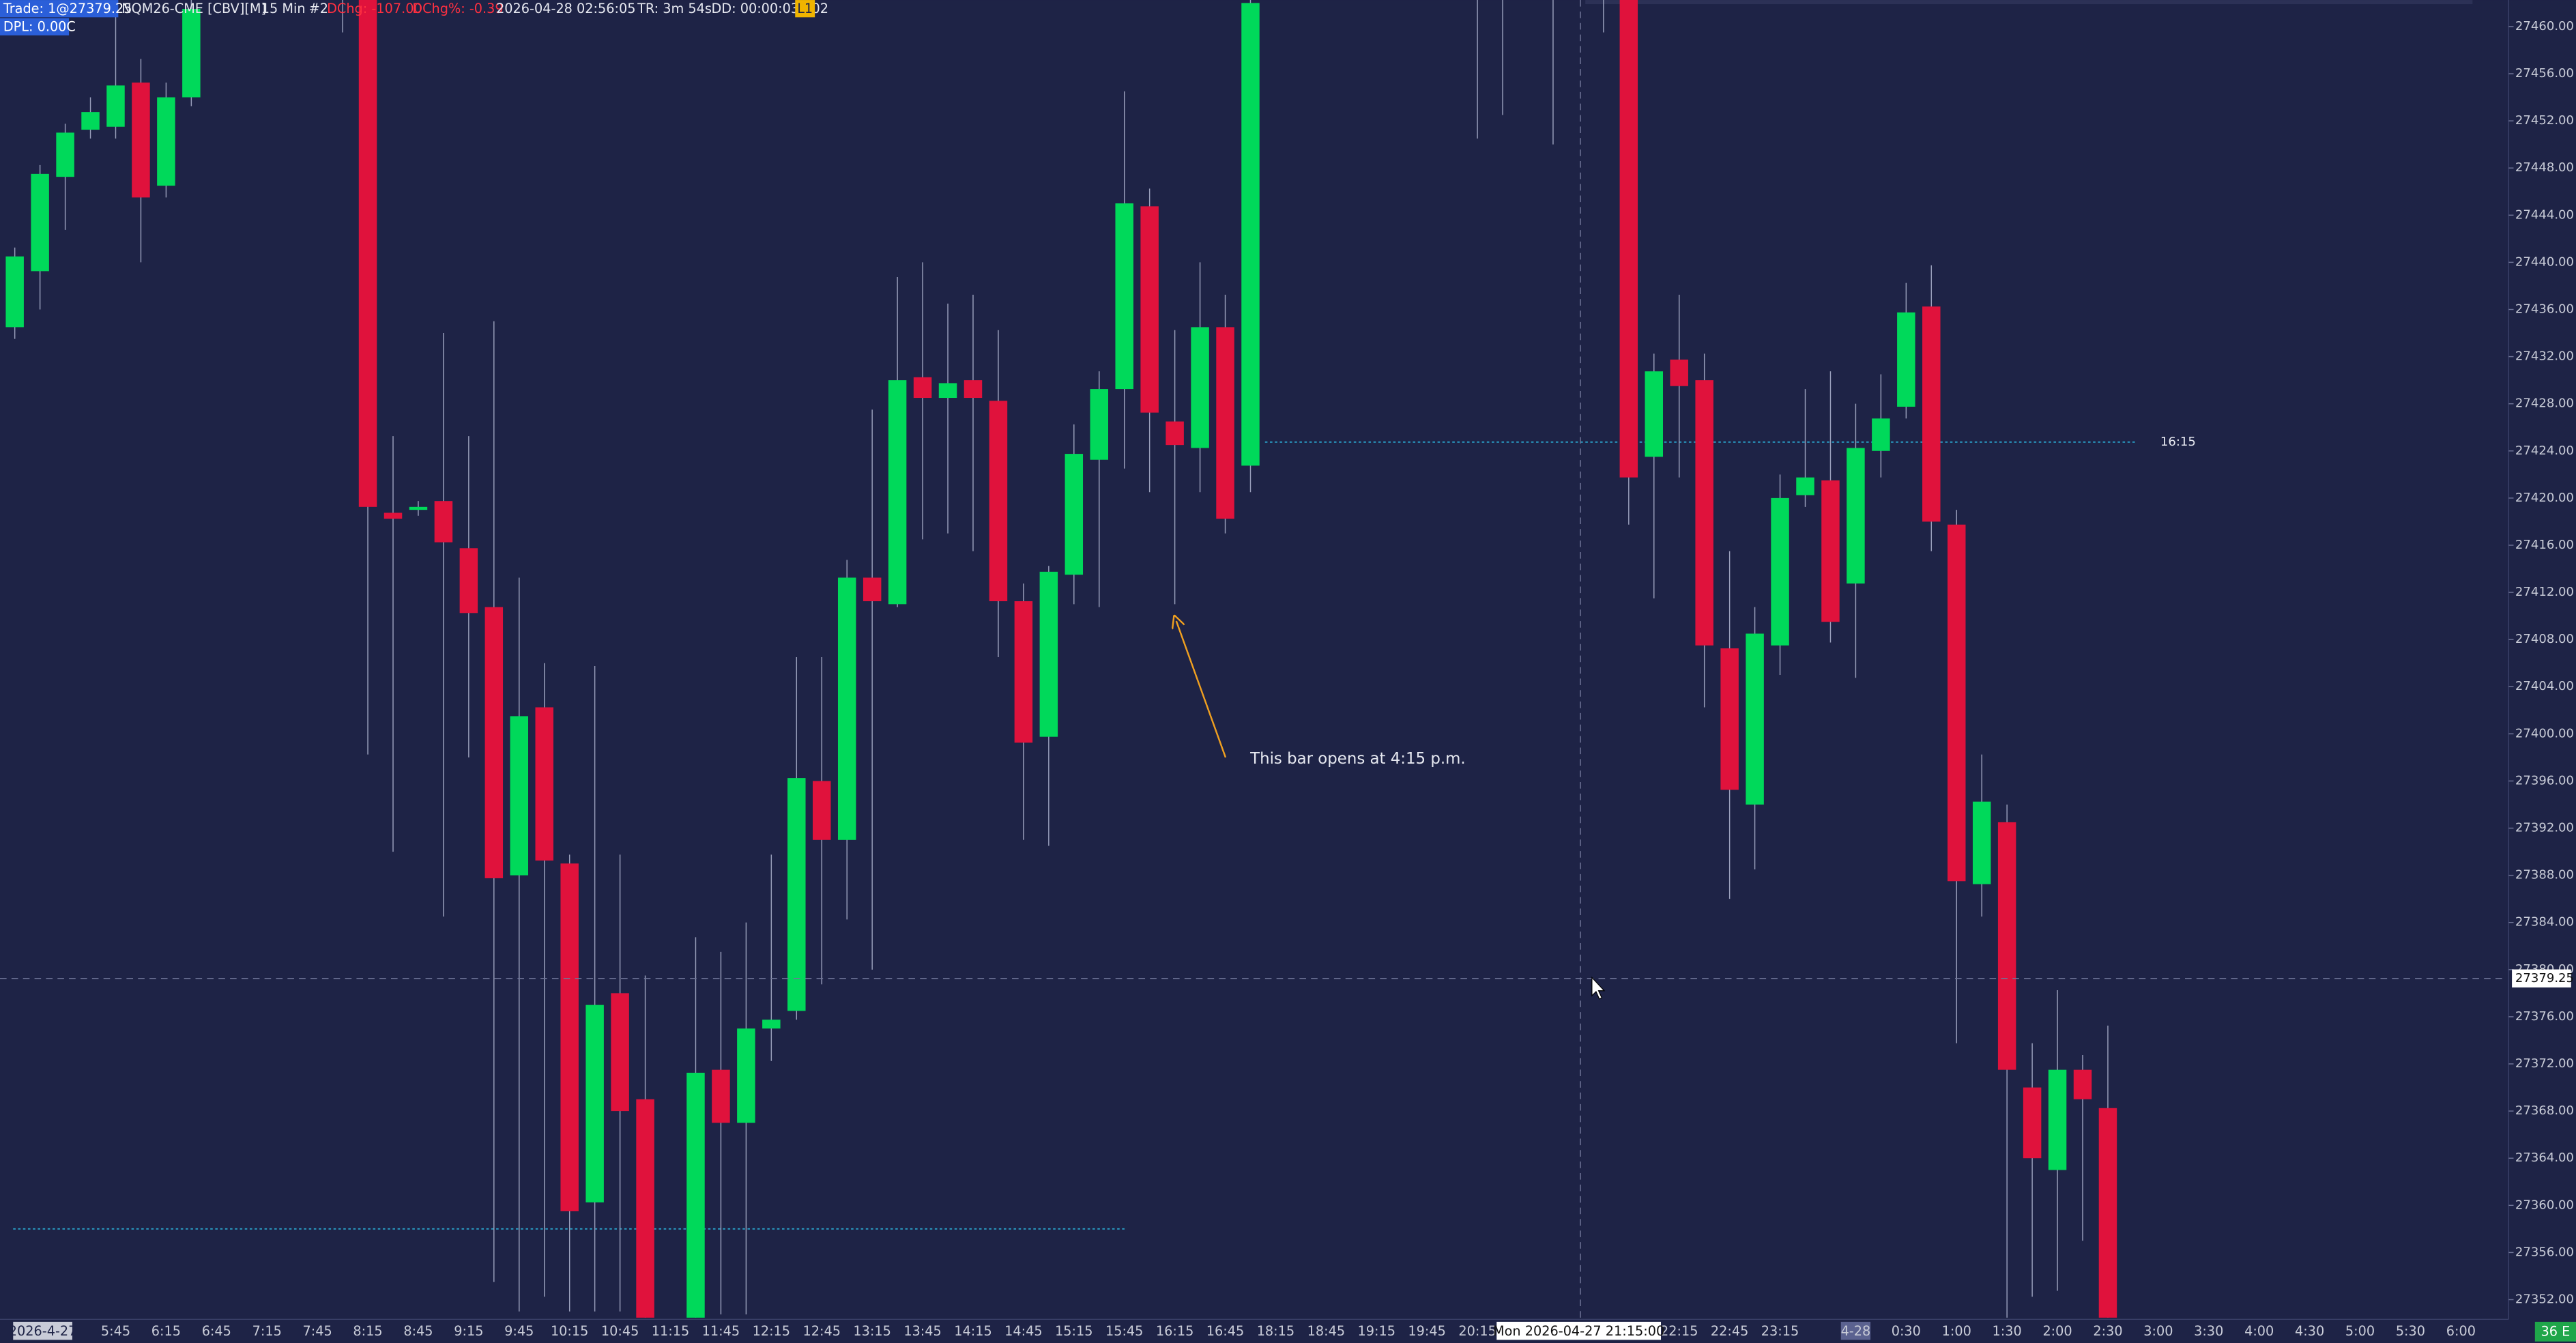 The image size is (2576, 1343). Describe the element at coordinates (2544, 875) in the screenshot. I see `y-tick-label: 27388.00` at that location.